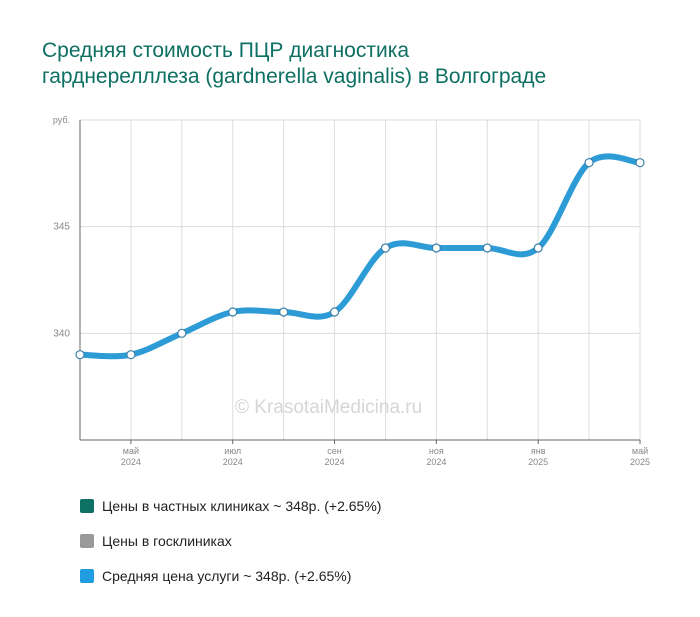 The image size is (700, 617). I want to click on legend-swatch-private, so click(87, 505).